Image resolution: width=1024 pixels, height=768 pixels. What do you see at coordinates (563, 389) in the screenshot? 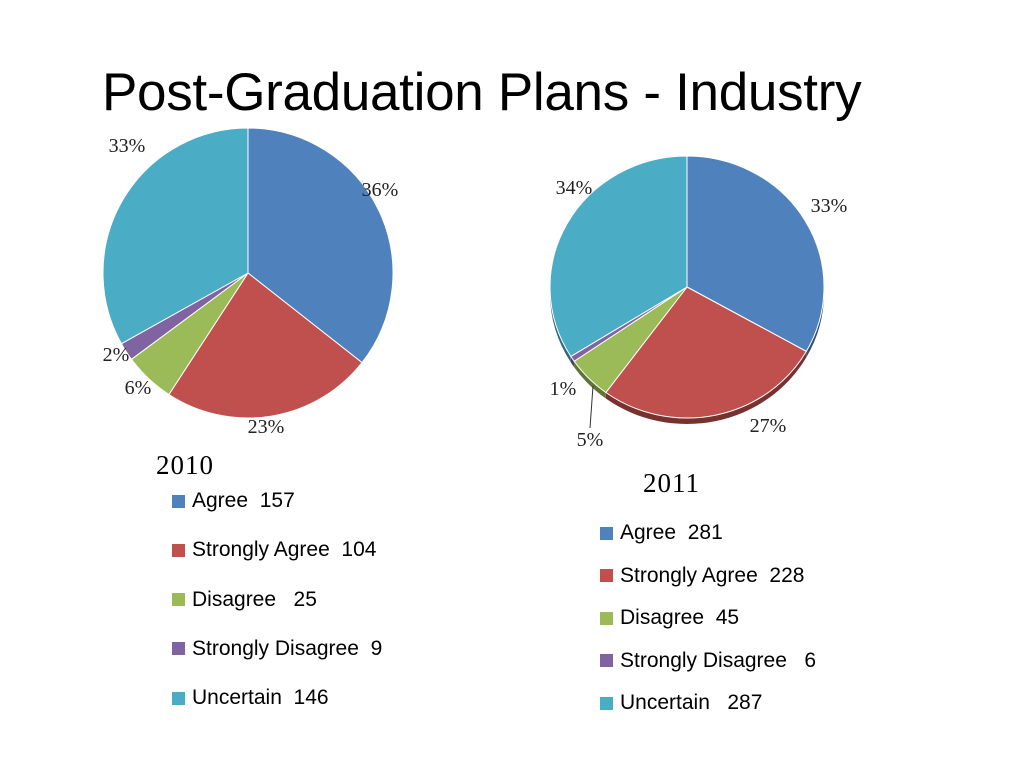
I see `pct-label-strongly-disagree-2011: 1%` at bounding box center [563, 389].